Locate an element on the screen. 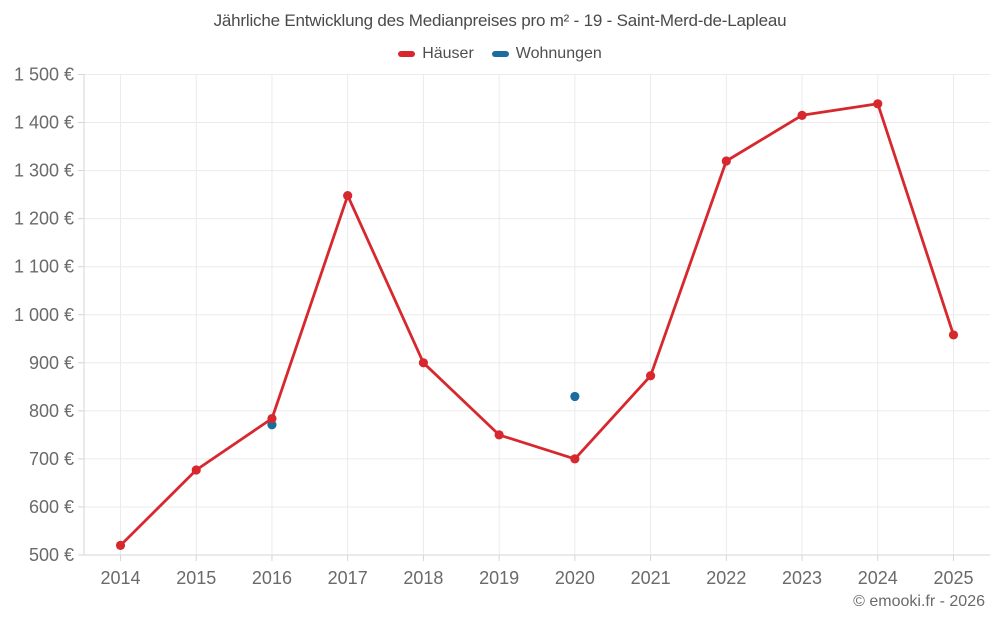  data-point-häuser-2014 is located at coordinates (120, 545).